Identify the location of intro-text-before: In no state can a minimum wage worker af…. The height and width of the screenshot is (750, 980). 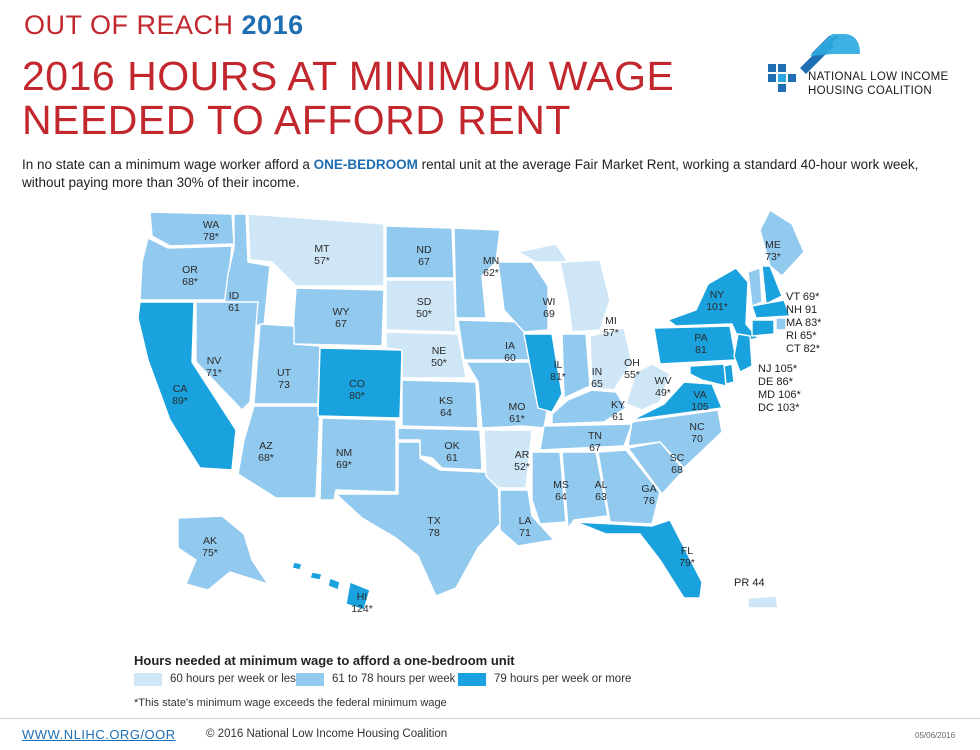
(168, 164).